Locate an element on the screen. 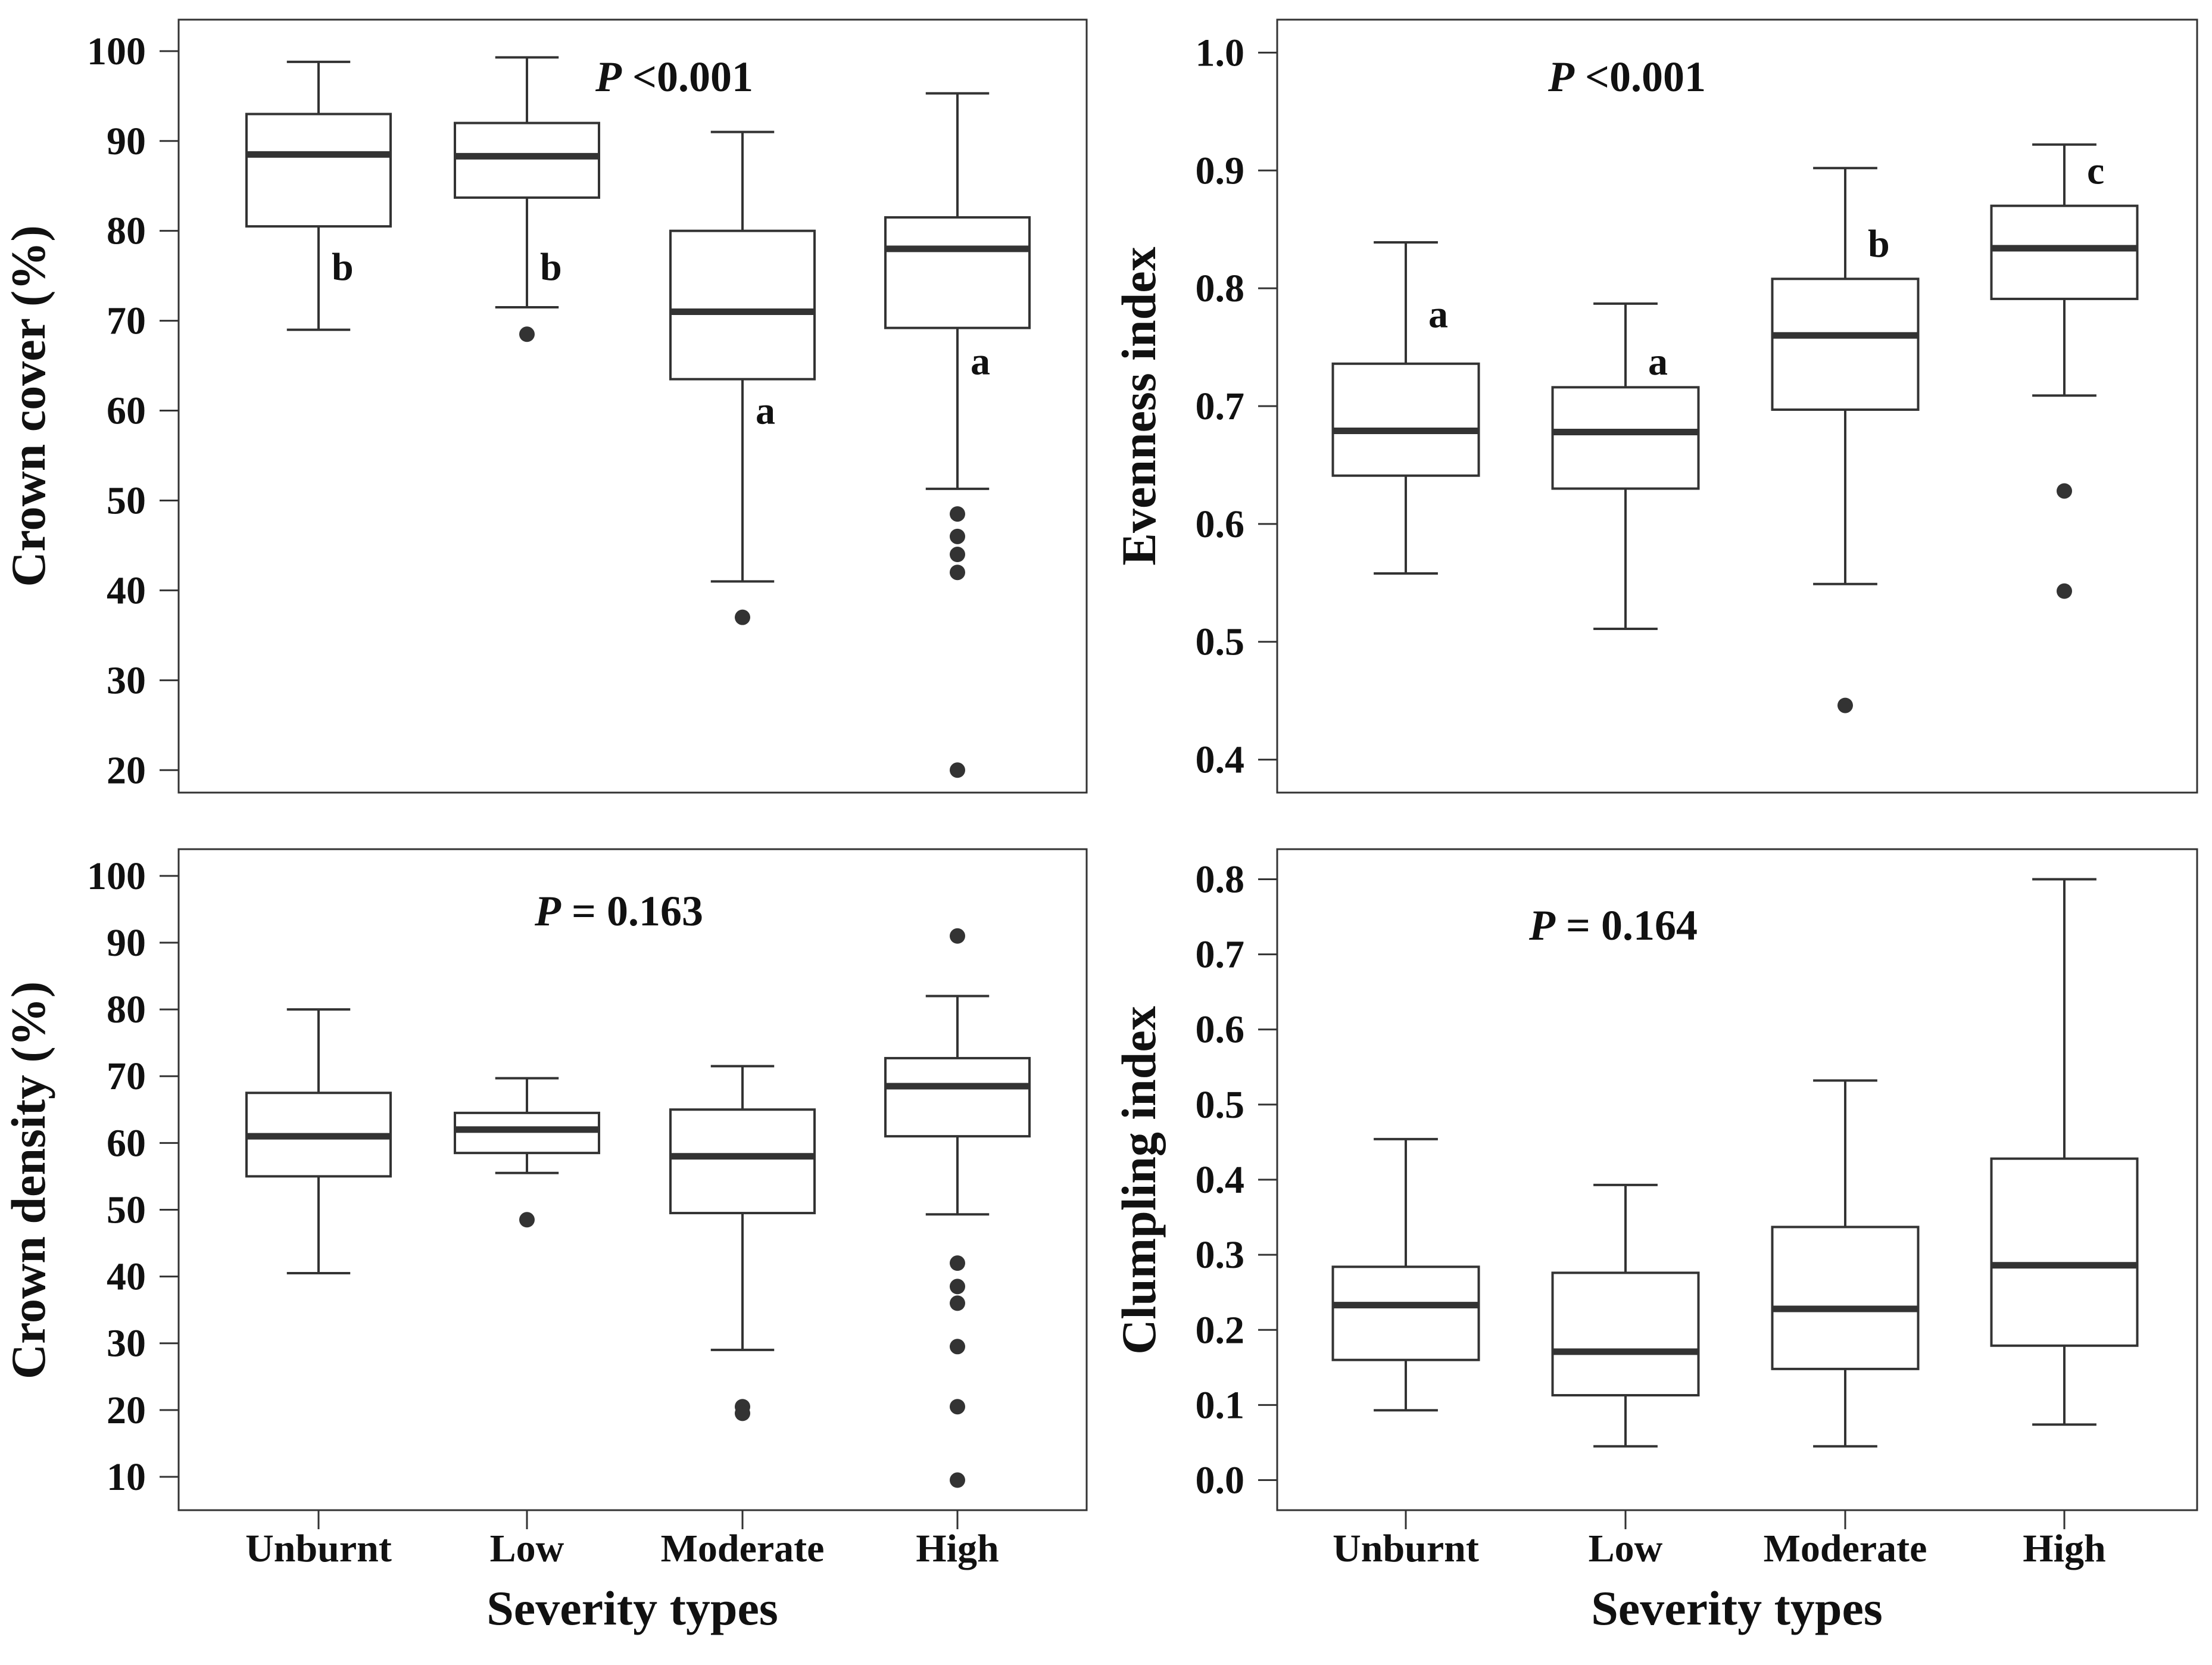 The width and height of the screenshot is (2212, 1665). y-tick-label: 80 is located at coordinates (126, 1009).